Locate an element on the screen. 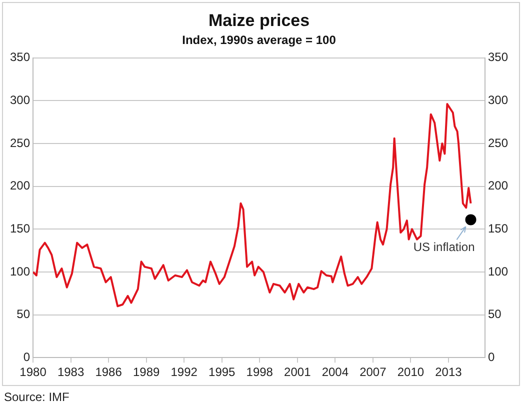 This screenshot has height=414, width=527. y-tick-label: 350 is located at coordinates (20, 57).